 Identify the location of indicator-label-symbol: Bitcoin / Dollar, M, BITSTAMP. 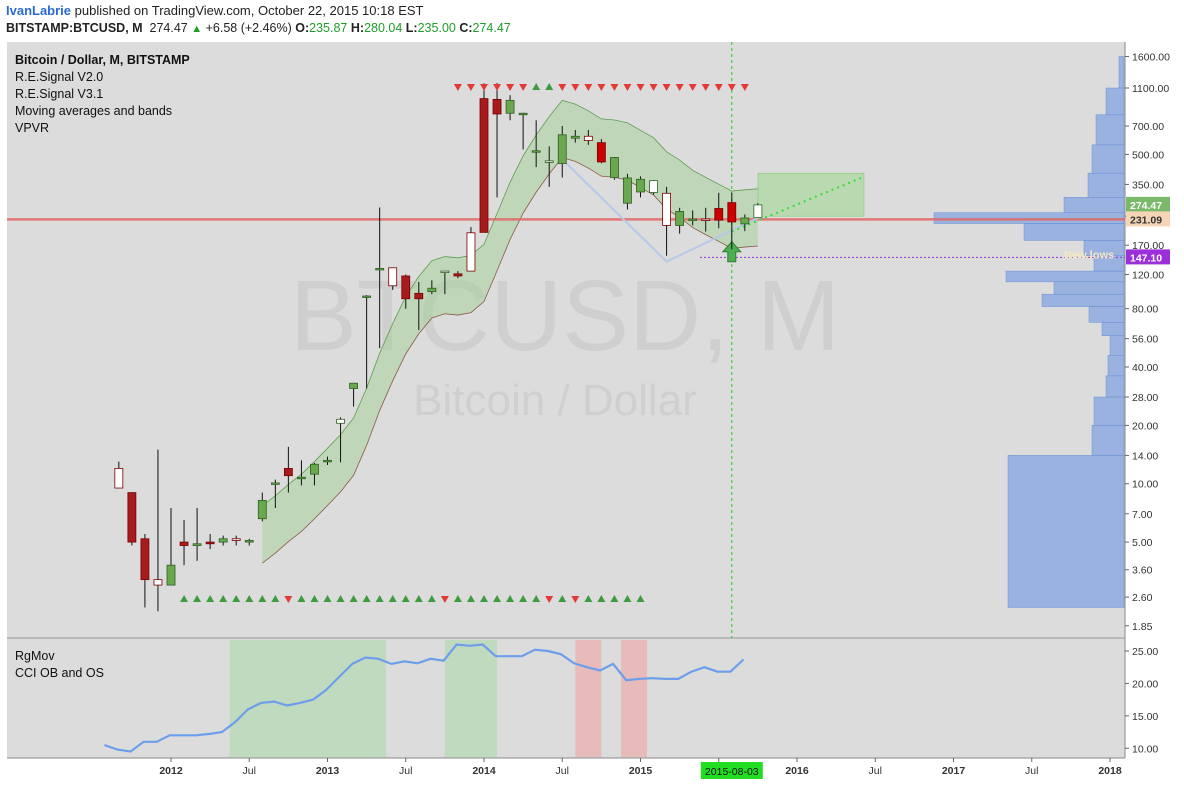
(102, 60).